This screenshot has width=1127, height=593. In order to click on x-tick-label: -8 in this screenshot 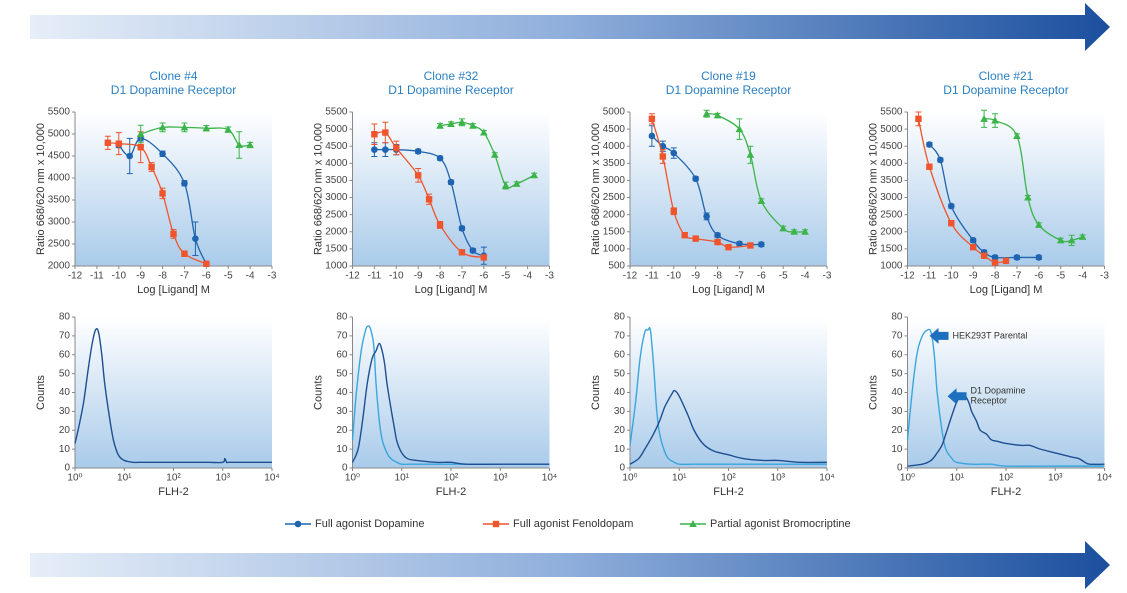, I will do `click(162, 276)`.